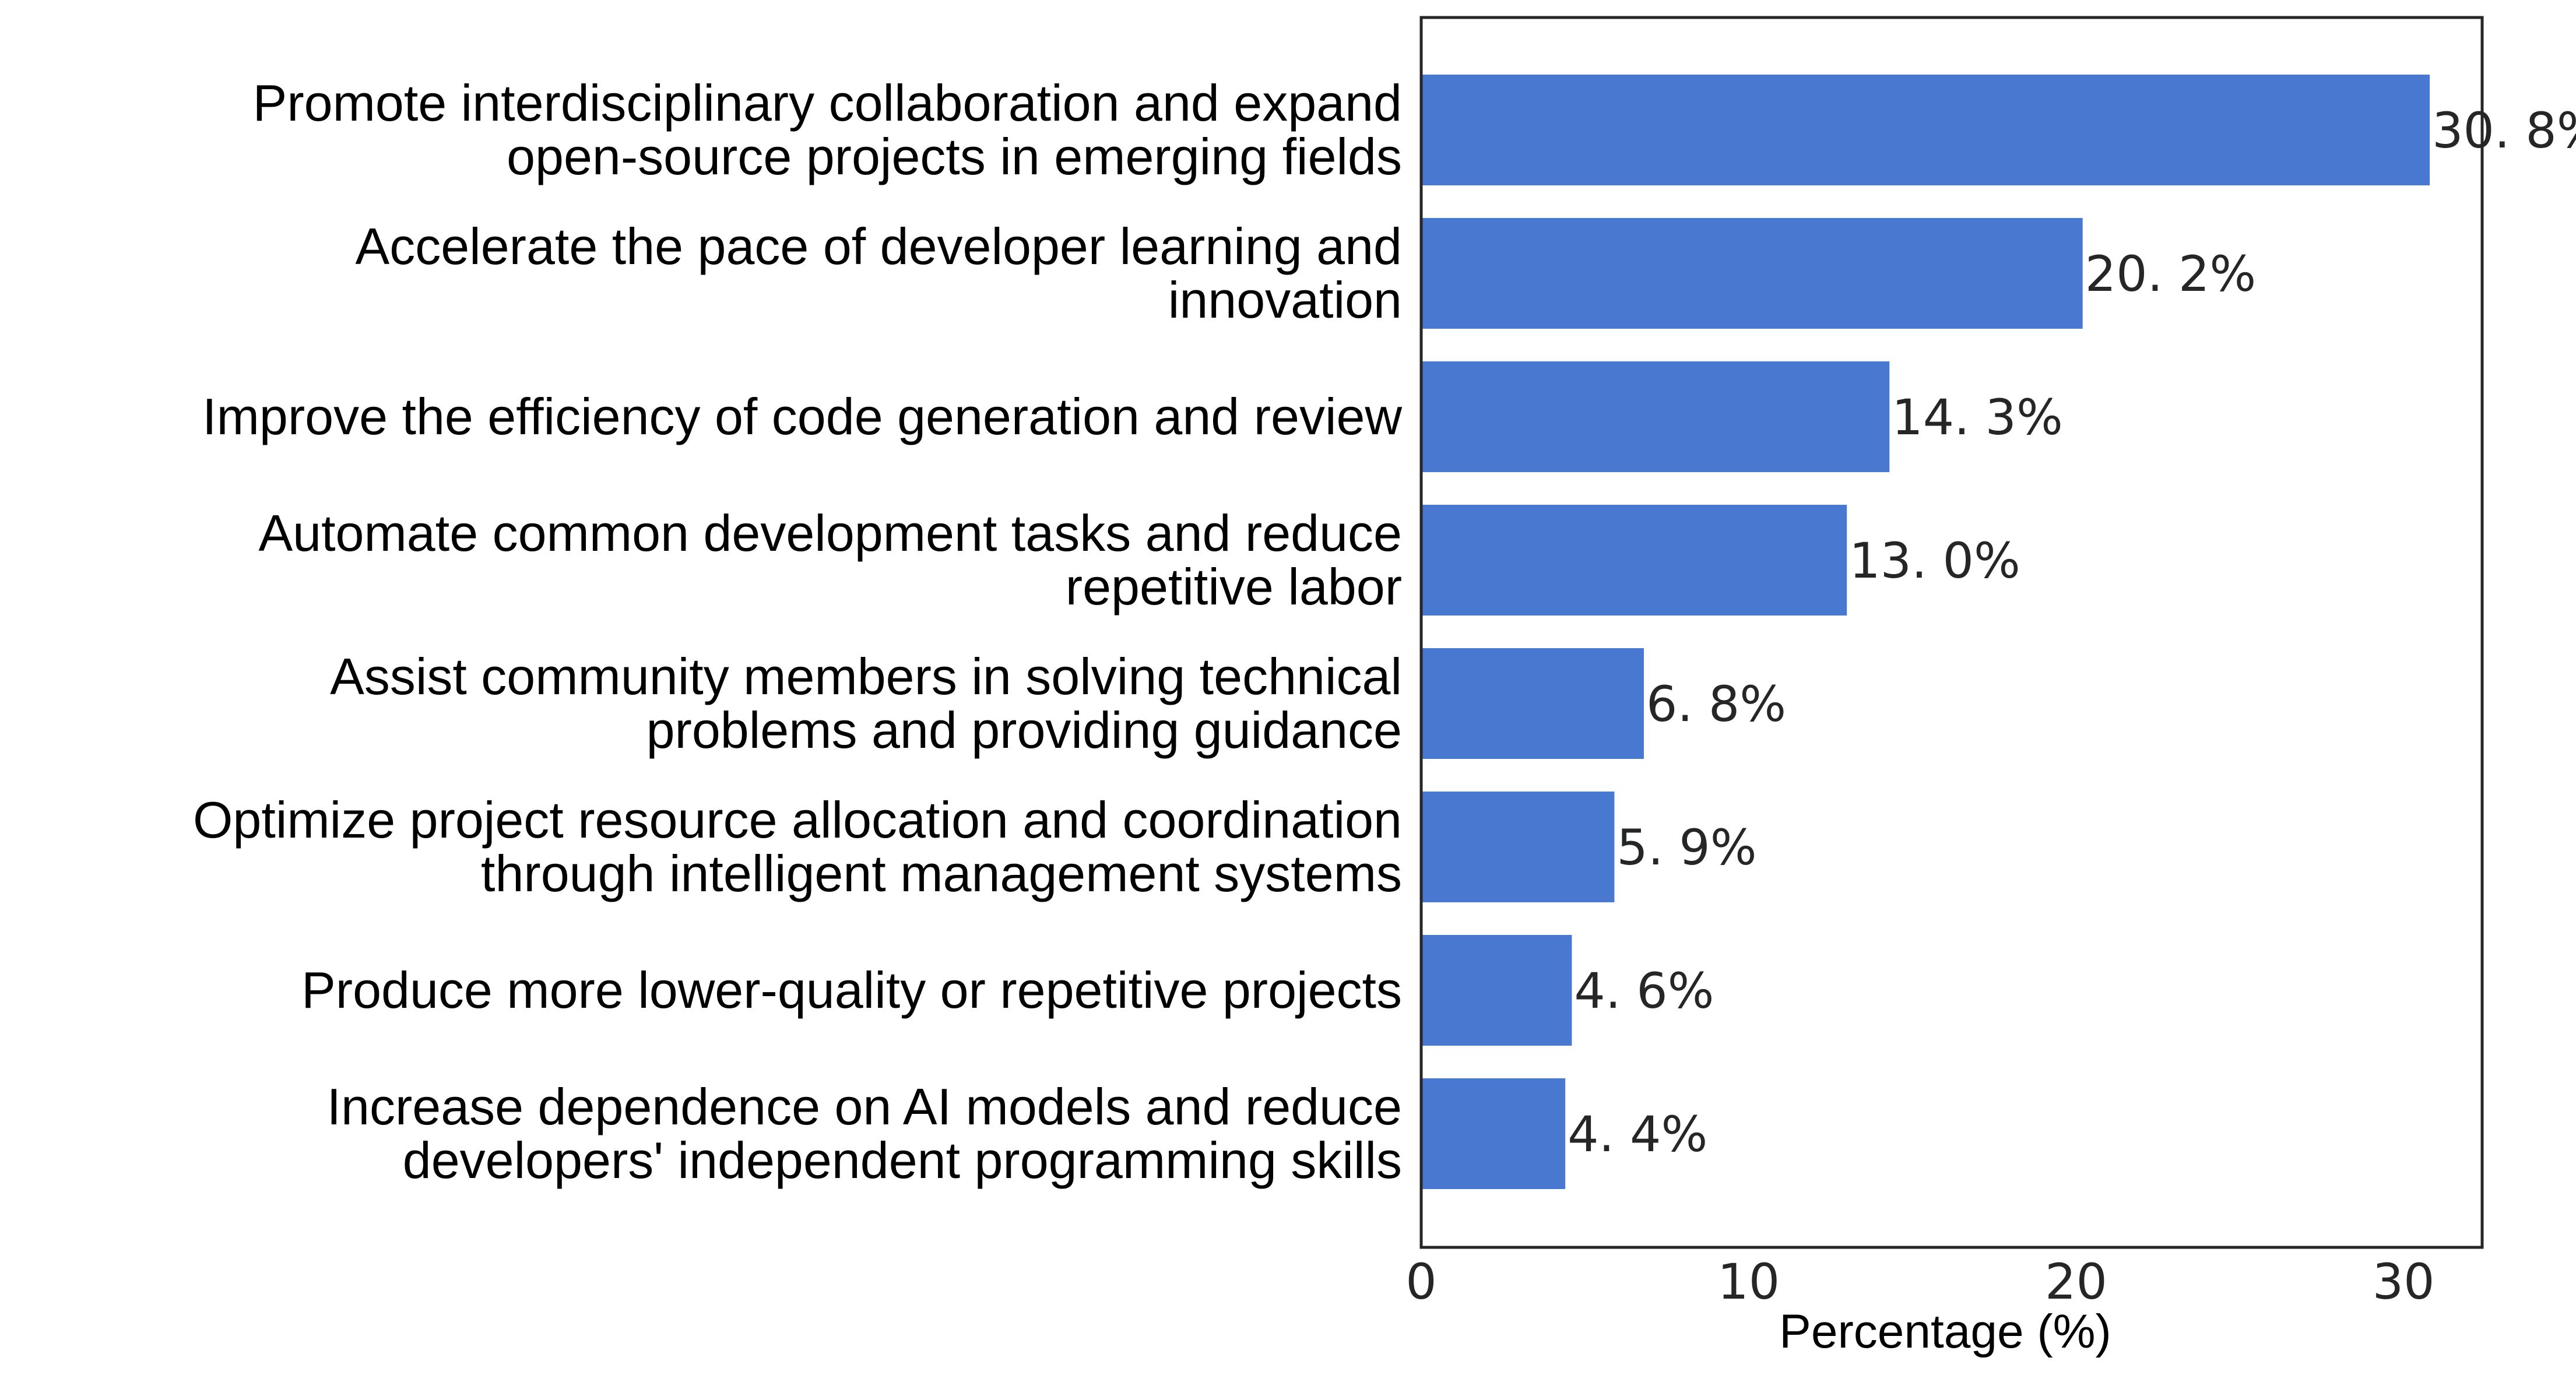 The image size is (2576, 1382). Describe the element at coordinates (1234, 587) in the screenshot. I see `category-label-4-line-2: repetitive labor` at that location.